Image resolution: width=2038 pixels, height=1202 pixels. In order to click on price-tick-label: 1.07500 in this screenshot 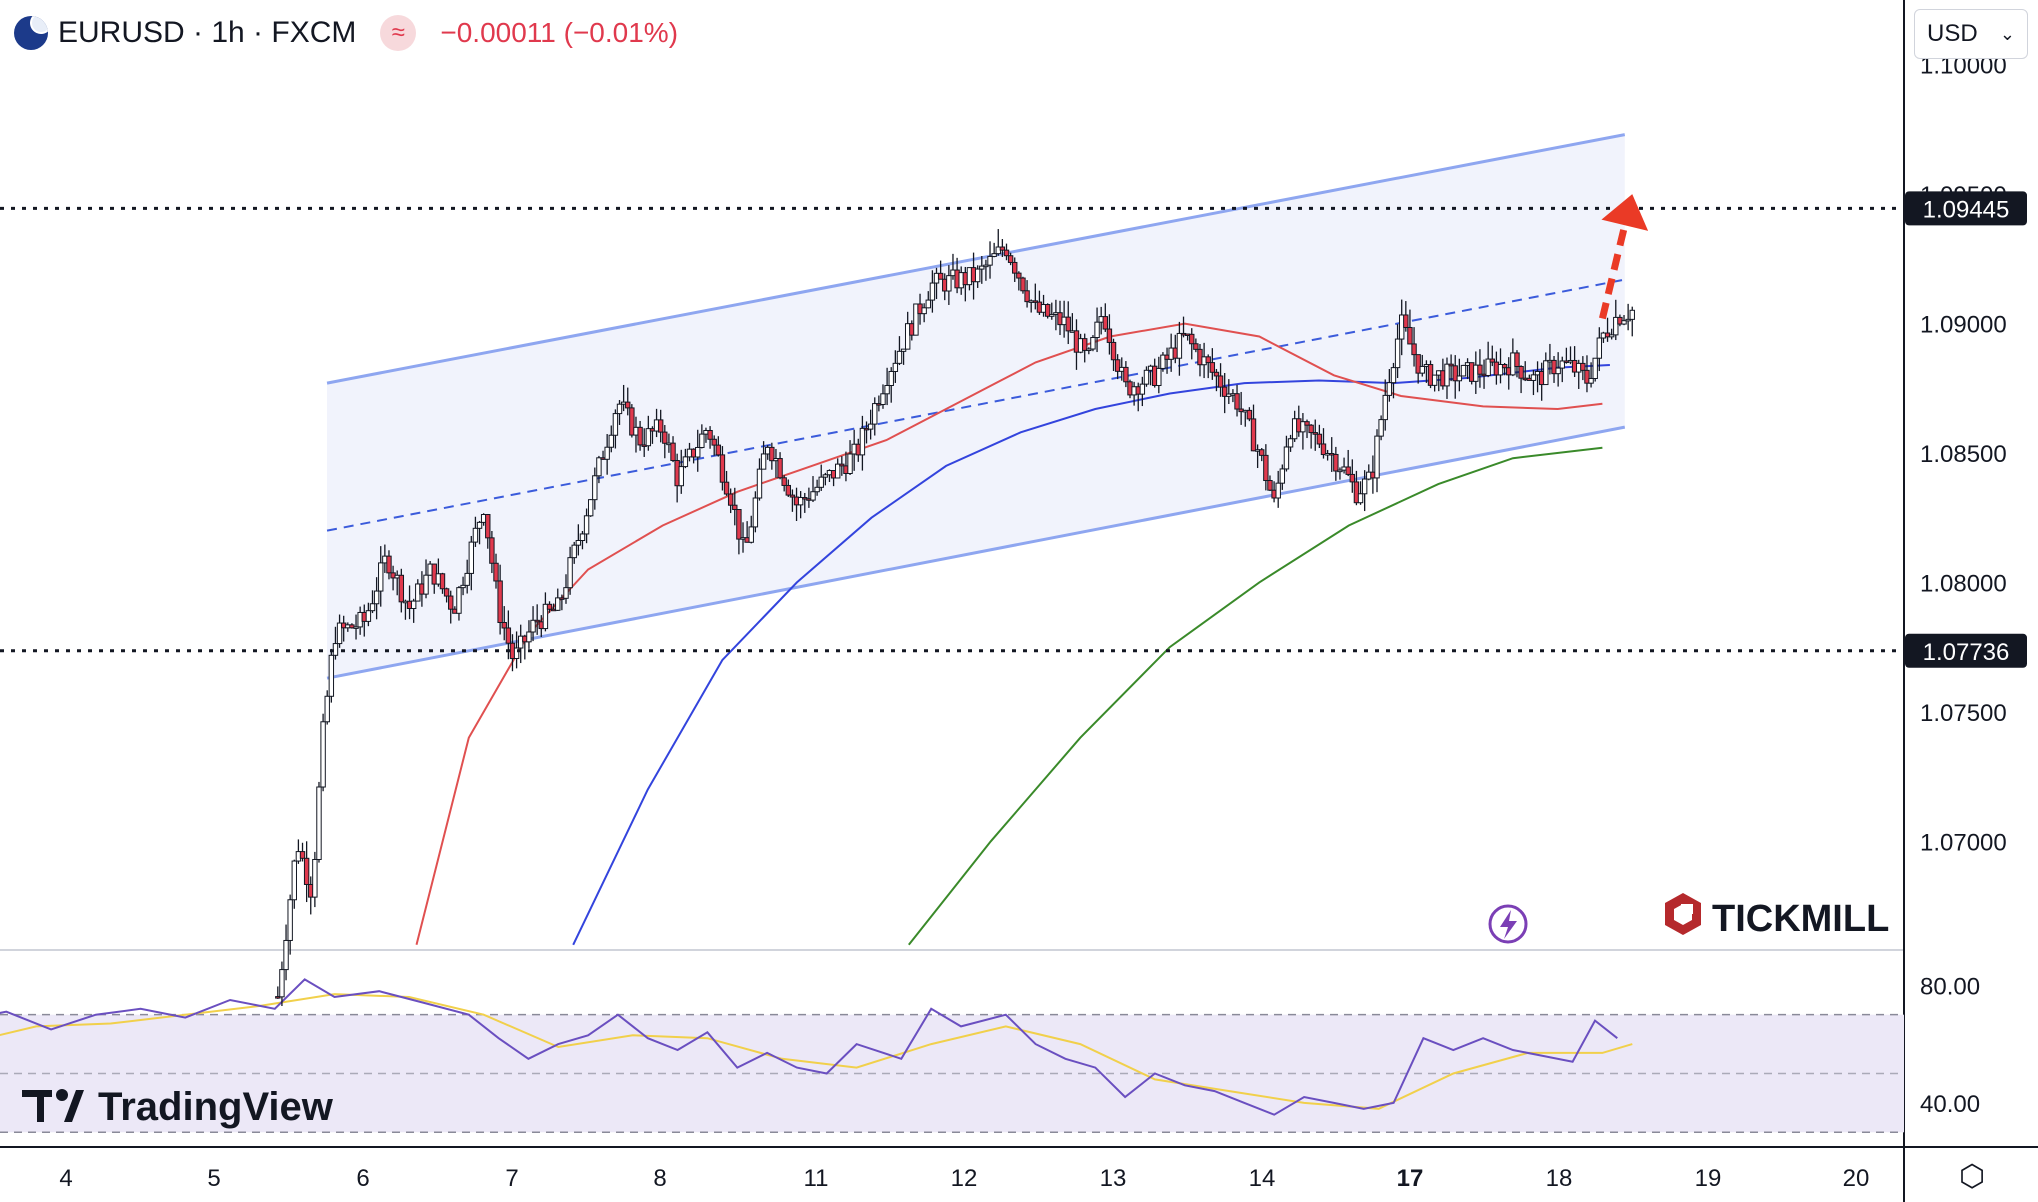, I will do `click(1963, 713)`.